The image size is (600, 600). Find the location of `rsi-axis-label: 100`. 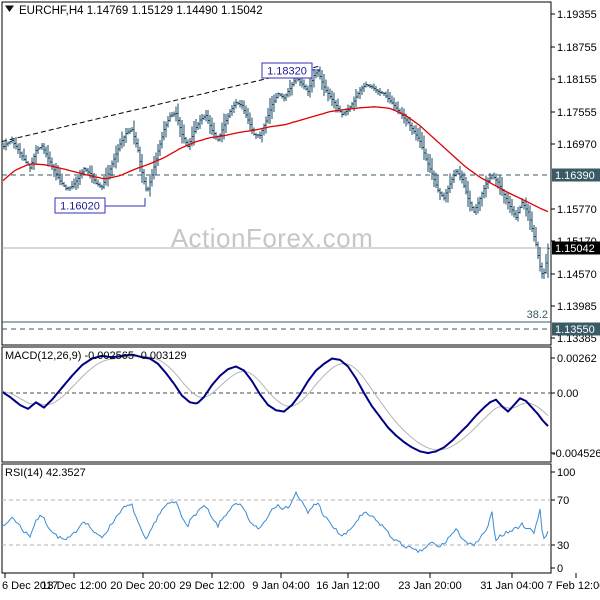

rsi-axis-label: 100 is located at coordinates (566, 473).